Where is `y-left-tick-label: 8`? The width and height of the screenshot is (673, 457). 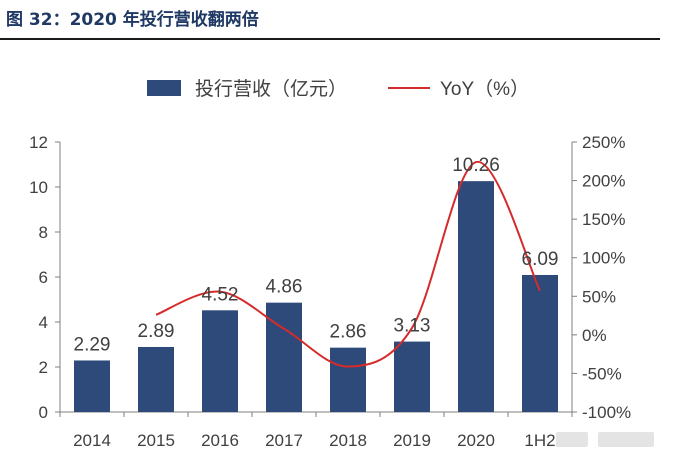
y-left-tick-label: 8 is located at coordinates (43, 232).